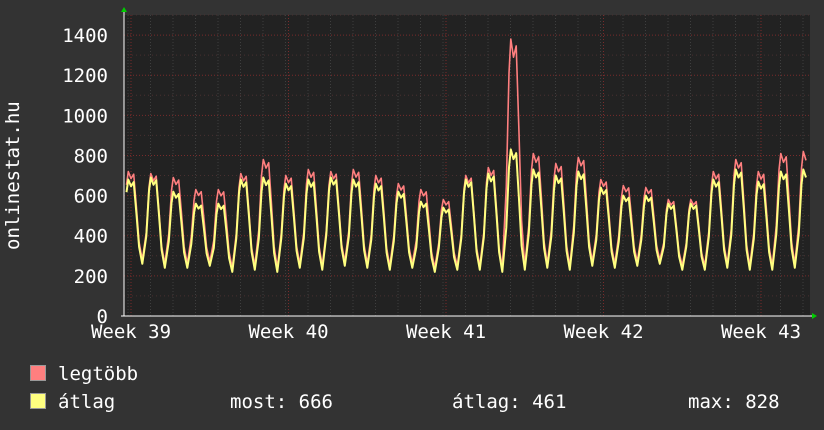 The width and height of the screenshot is (824, 430). What do you see at coordinates (87, 402) in the screenshot?
I see `legend-label-average: átlag` at bounding box center [87, 402].